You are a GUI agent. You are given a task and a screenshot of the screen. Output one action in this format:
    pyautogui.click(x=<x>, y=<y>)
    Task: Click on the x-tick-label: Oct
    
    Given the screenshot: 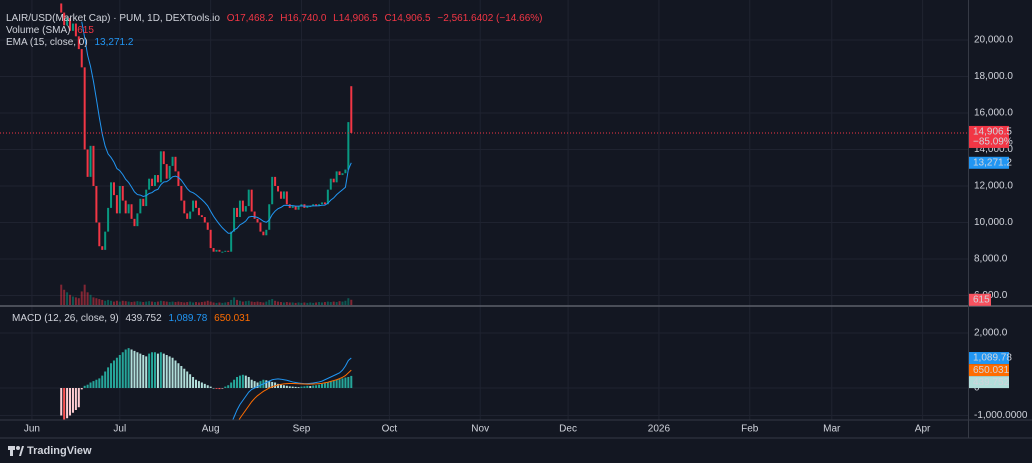 What is the action you would take?
    pyautogui.click(x=390, y=429)
    